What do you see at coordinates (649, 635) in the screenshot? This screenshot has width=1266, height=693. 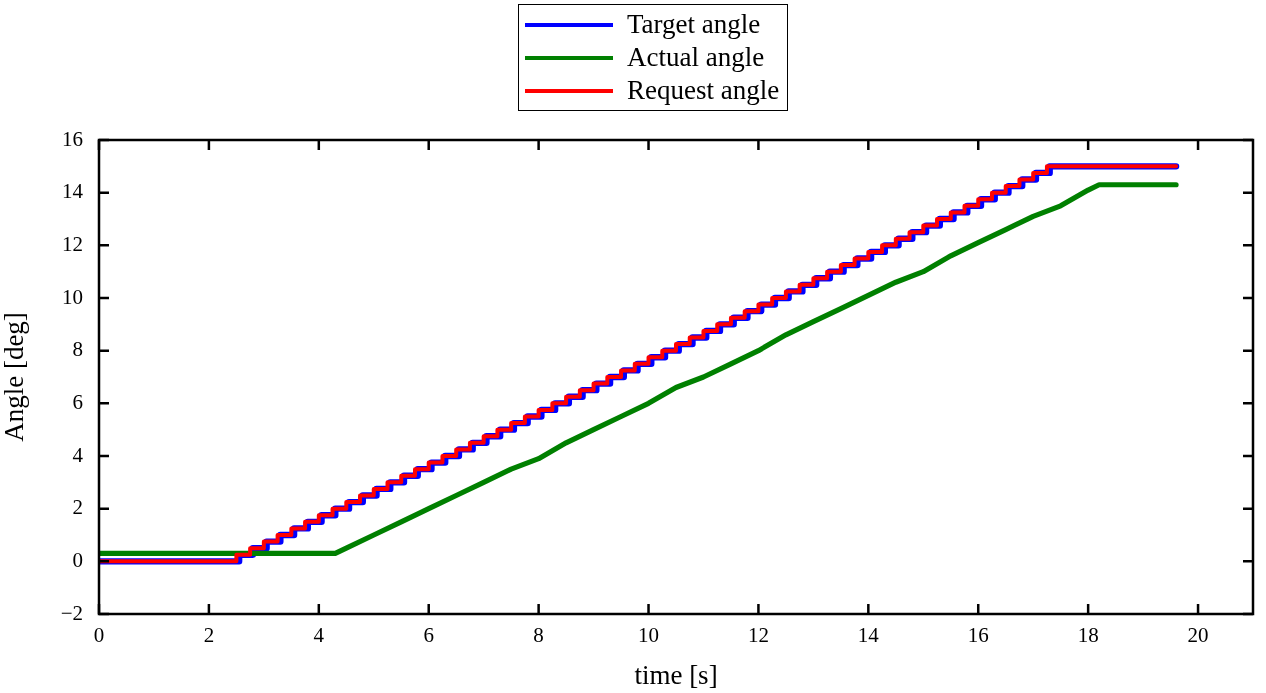 I see `x-tick-label: 10` at bounding box center [649, 635].